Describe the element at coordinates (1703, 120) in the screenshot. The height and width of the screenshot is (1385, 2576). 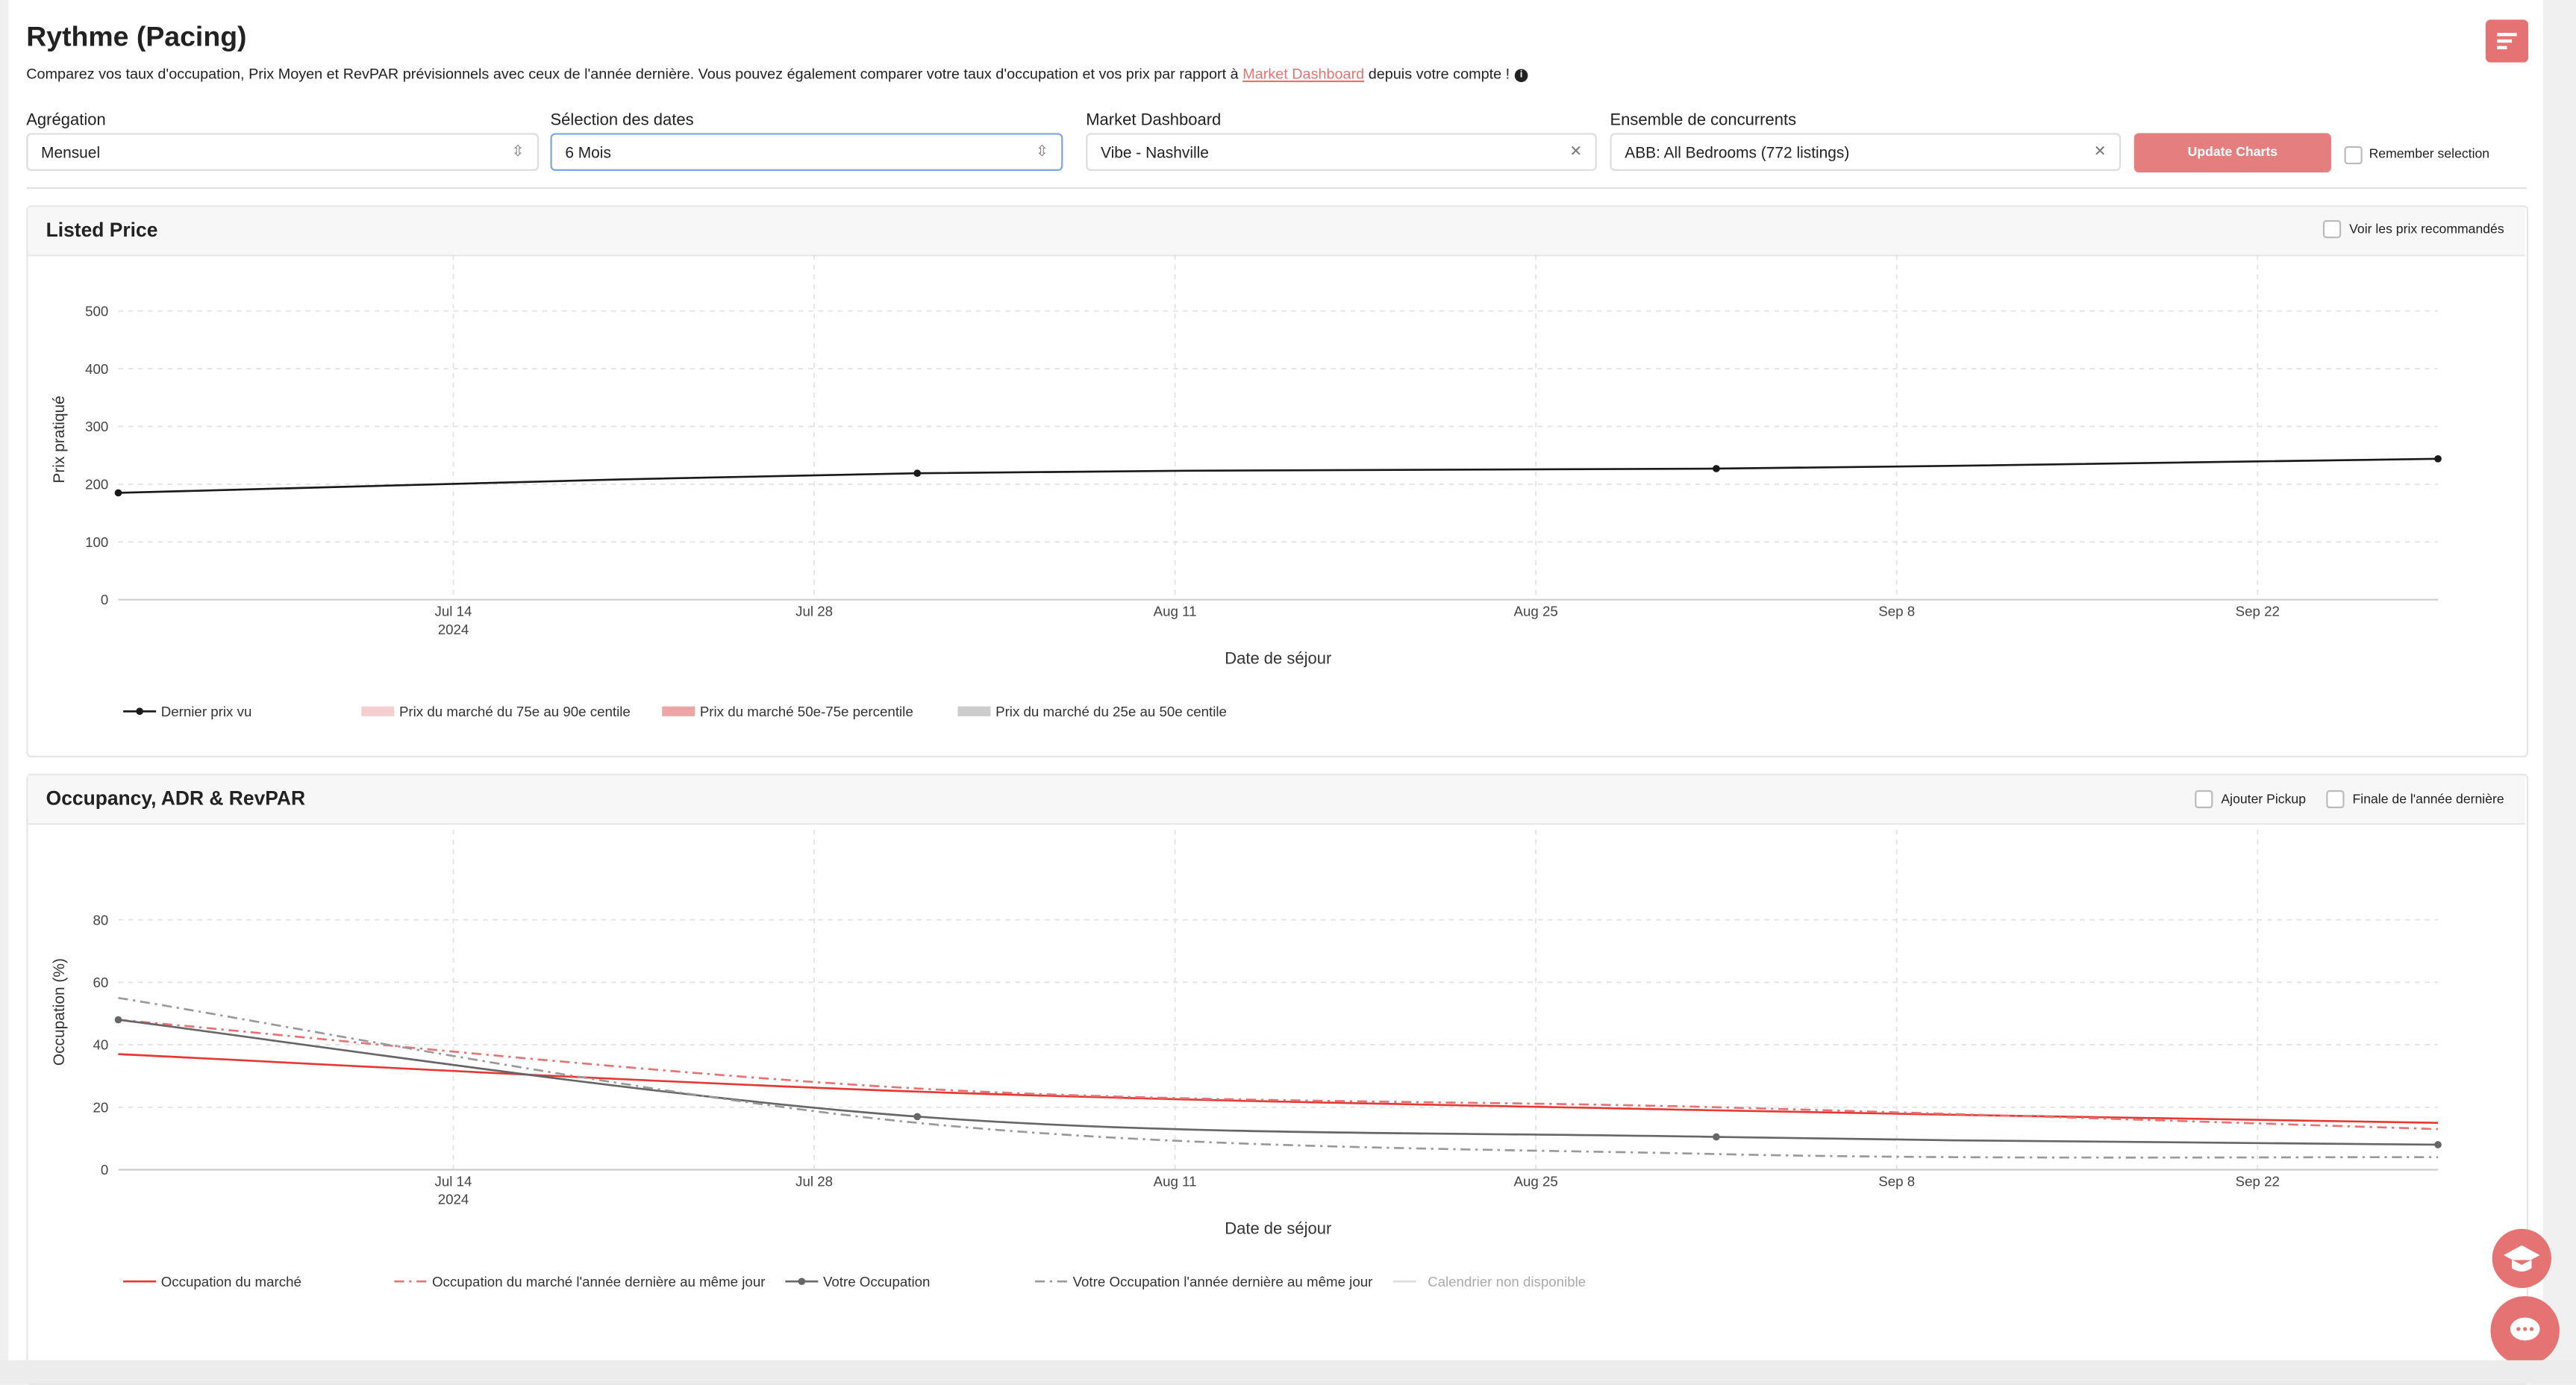
I see `filter-label: Ensemble de concurrents` at that location.